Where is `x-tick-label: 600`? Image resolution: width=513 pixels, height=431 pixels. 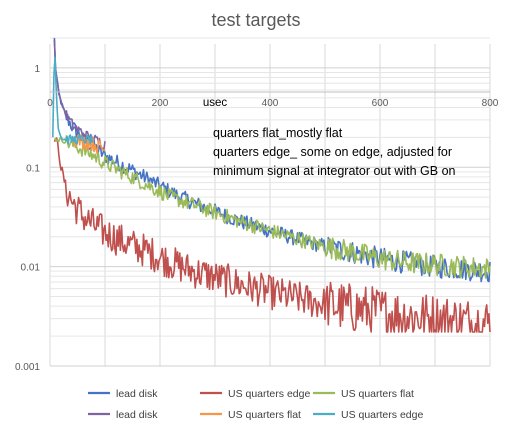 x-tick-label: 600 is located at coordinates (380, 103).